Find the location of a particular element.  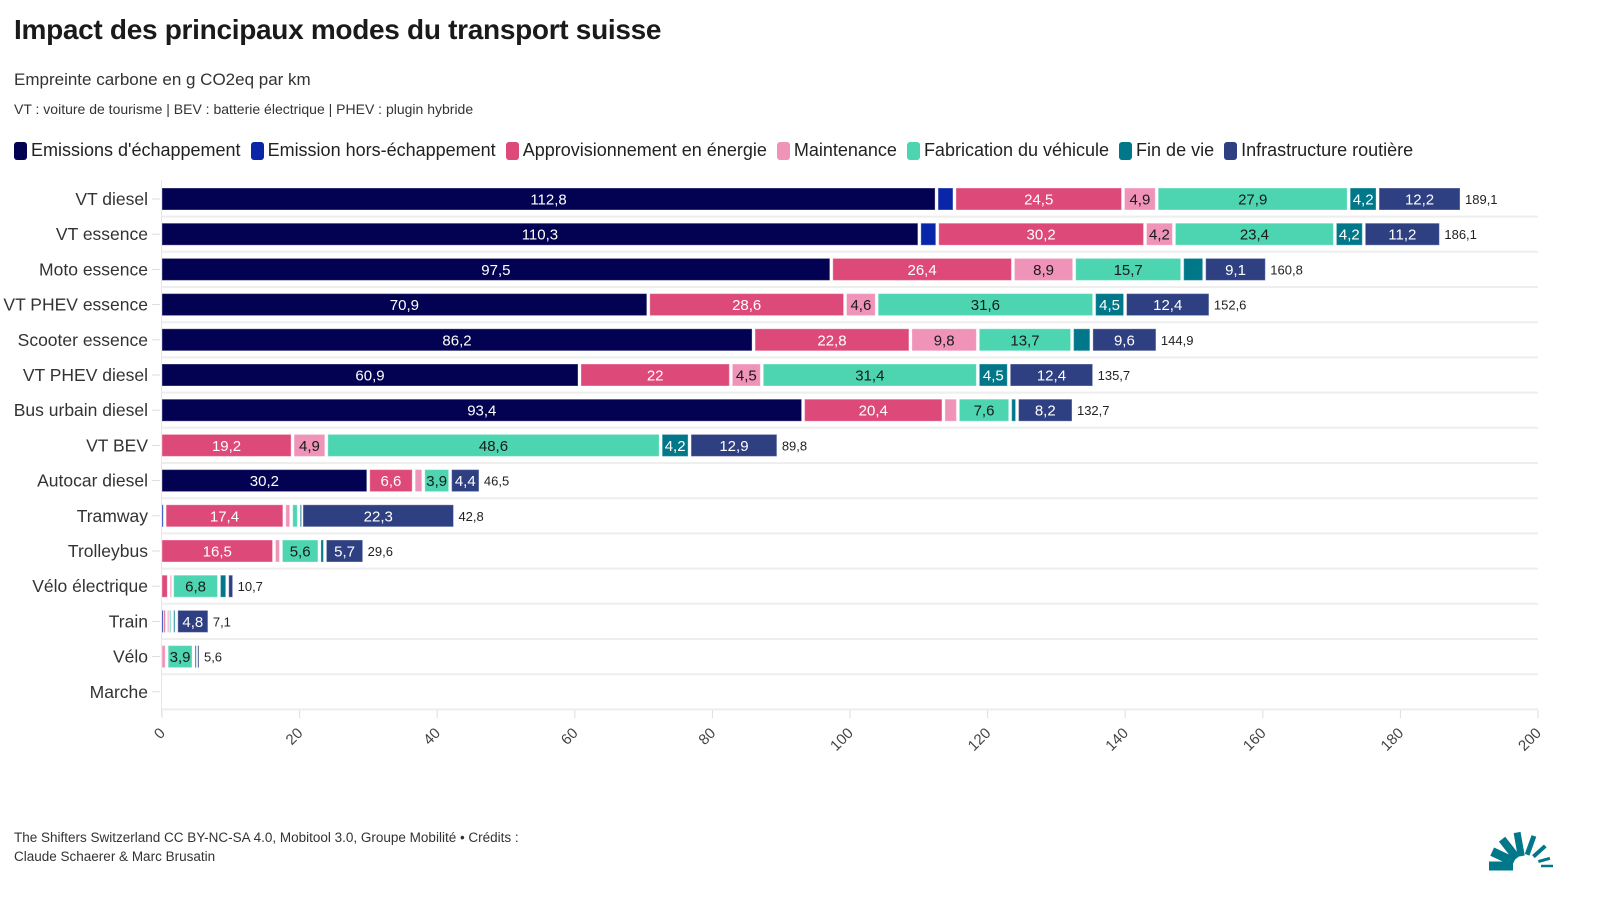

bar-value-label: 24,5 is located at coordinates (1038, 200).